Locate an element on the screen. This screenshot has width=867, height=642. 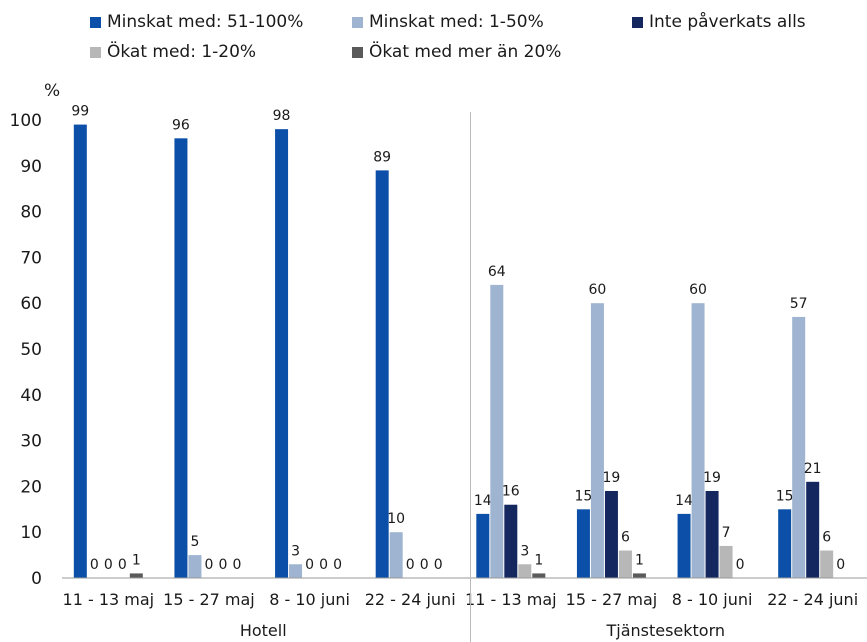
legend-label: Ökat med: 1-20% is located at coordinates (182, 52).